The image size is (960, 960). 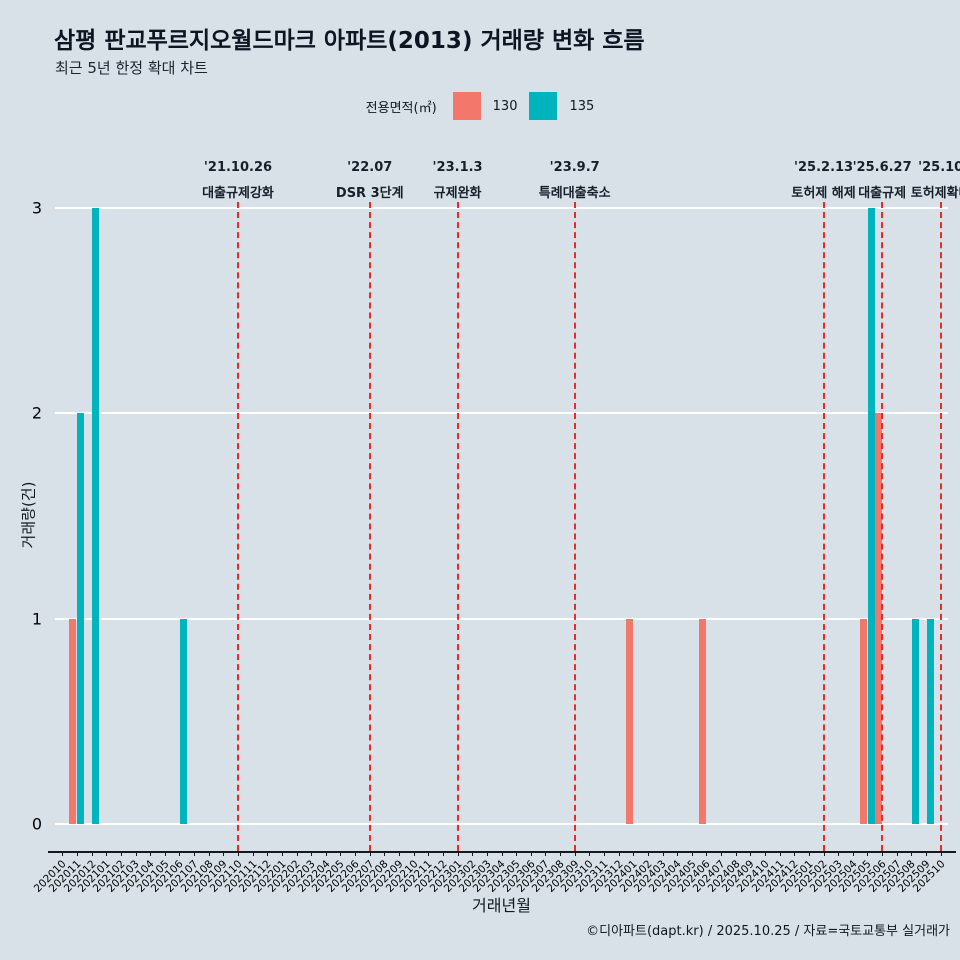 I want to click on x-axis-title: 거래년월, so click(x=501, y=905).